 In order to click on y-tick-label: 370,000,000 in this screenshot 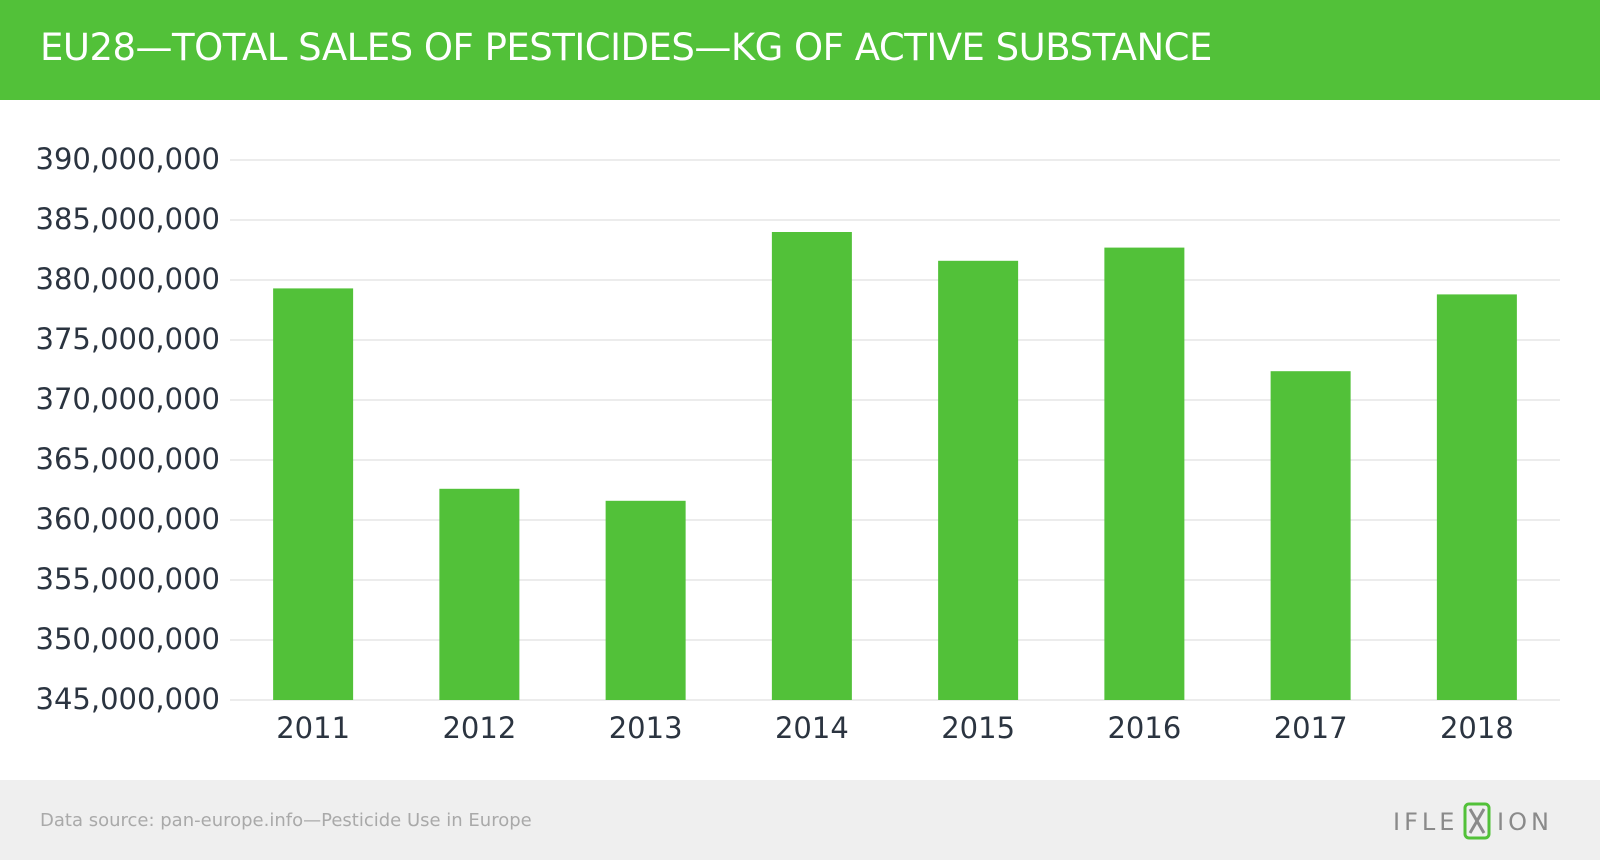, I will do `click(128, 399)`.